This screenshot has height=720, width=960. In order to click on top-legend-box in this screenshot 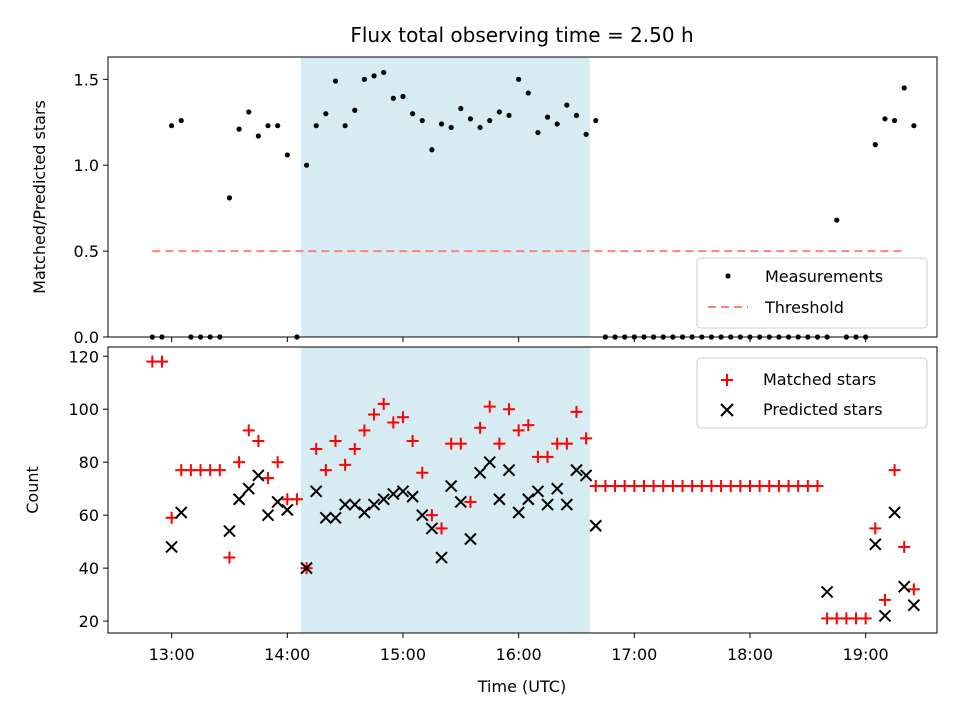, I will do `click(812, 293)`.